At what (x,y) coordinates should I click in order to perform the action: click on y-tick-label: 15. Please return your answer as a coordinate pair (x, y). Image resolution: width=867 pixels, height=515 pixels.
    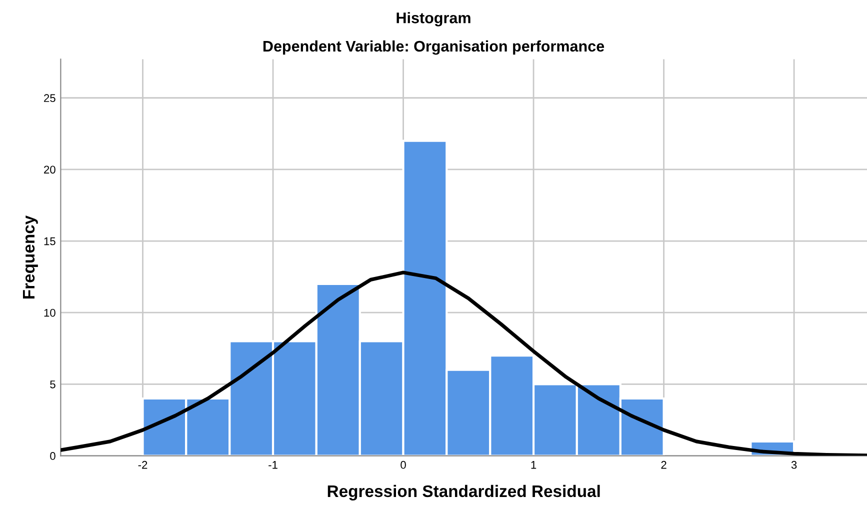
    Looking at the image, I should click on (50, 241).